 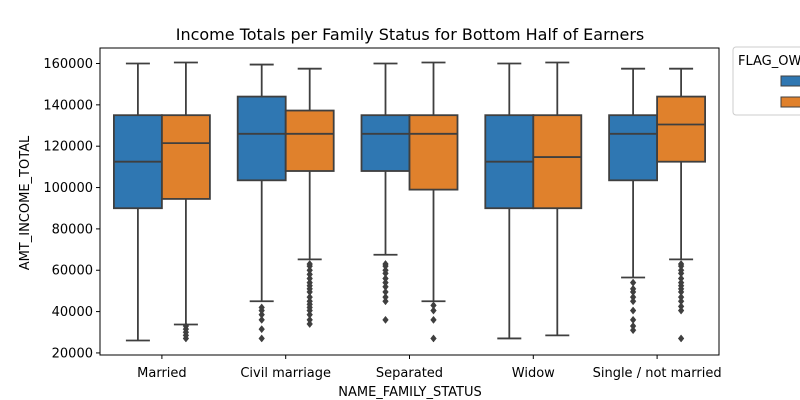 What do you see at coordinates (68, 64) in the screenshot?
I see `y-tick-label: 160000` at bounding box center [68, 64].